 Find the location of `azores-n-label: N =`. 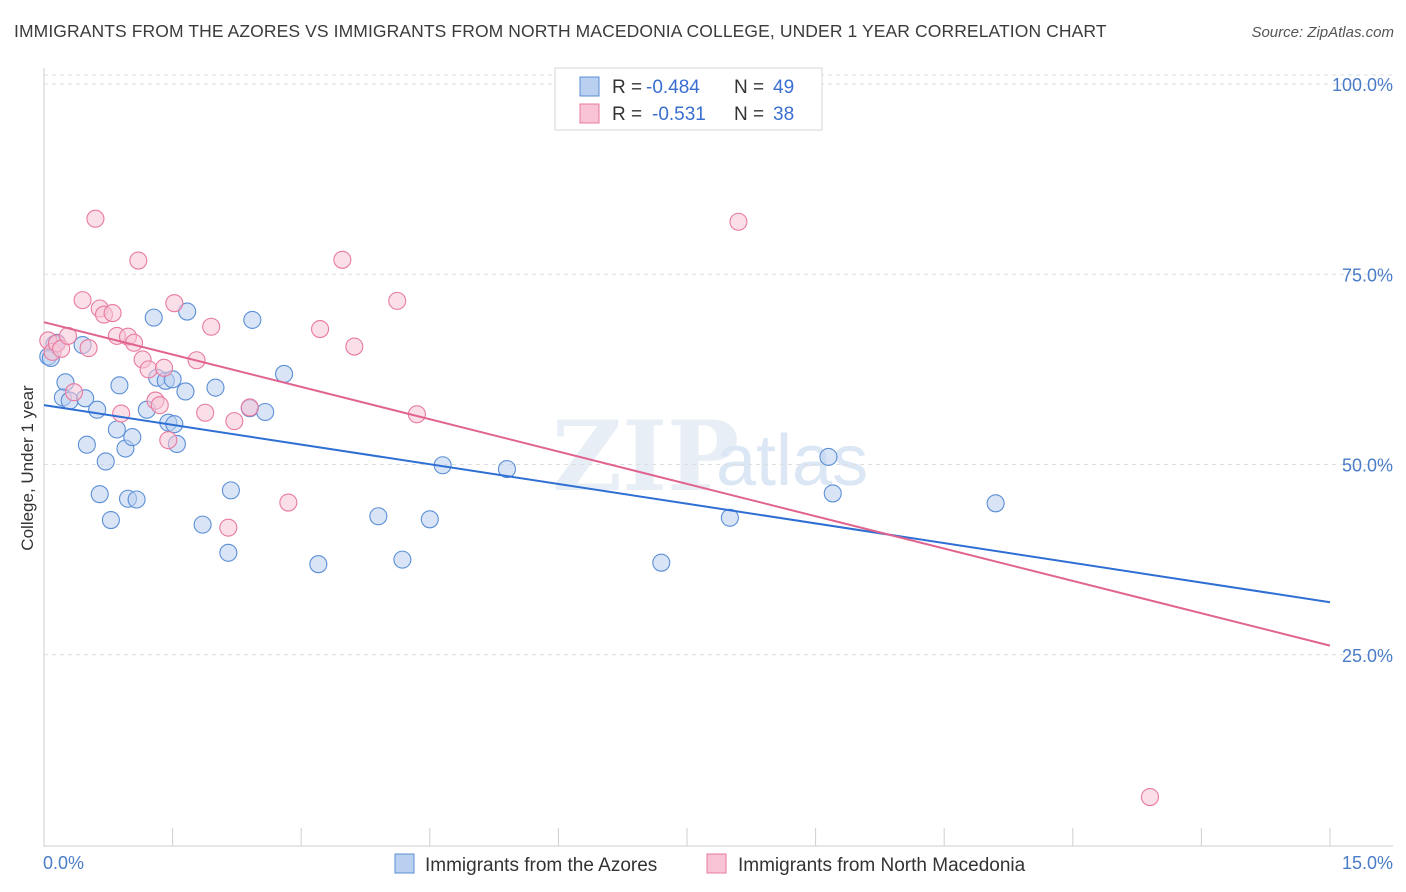

azores-n-label: N = is located at coordinates (749, 87).